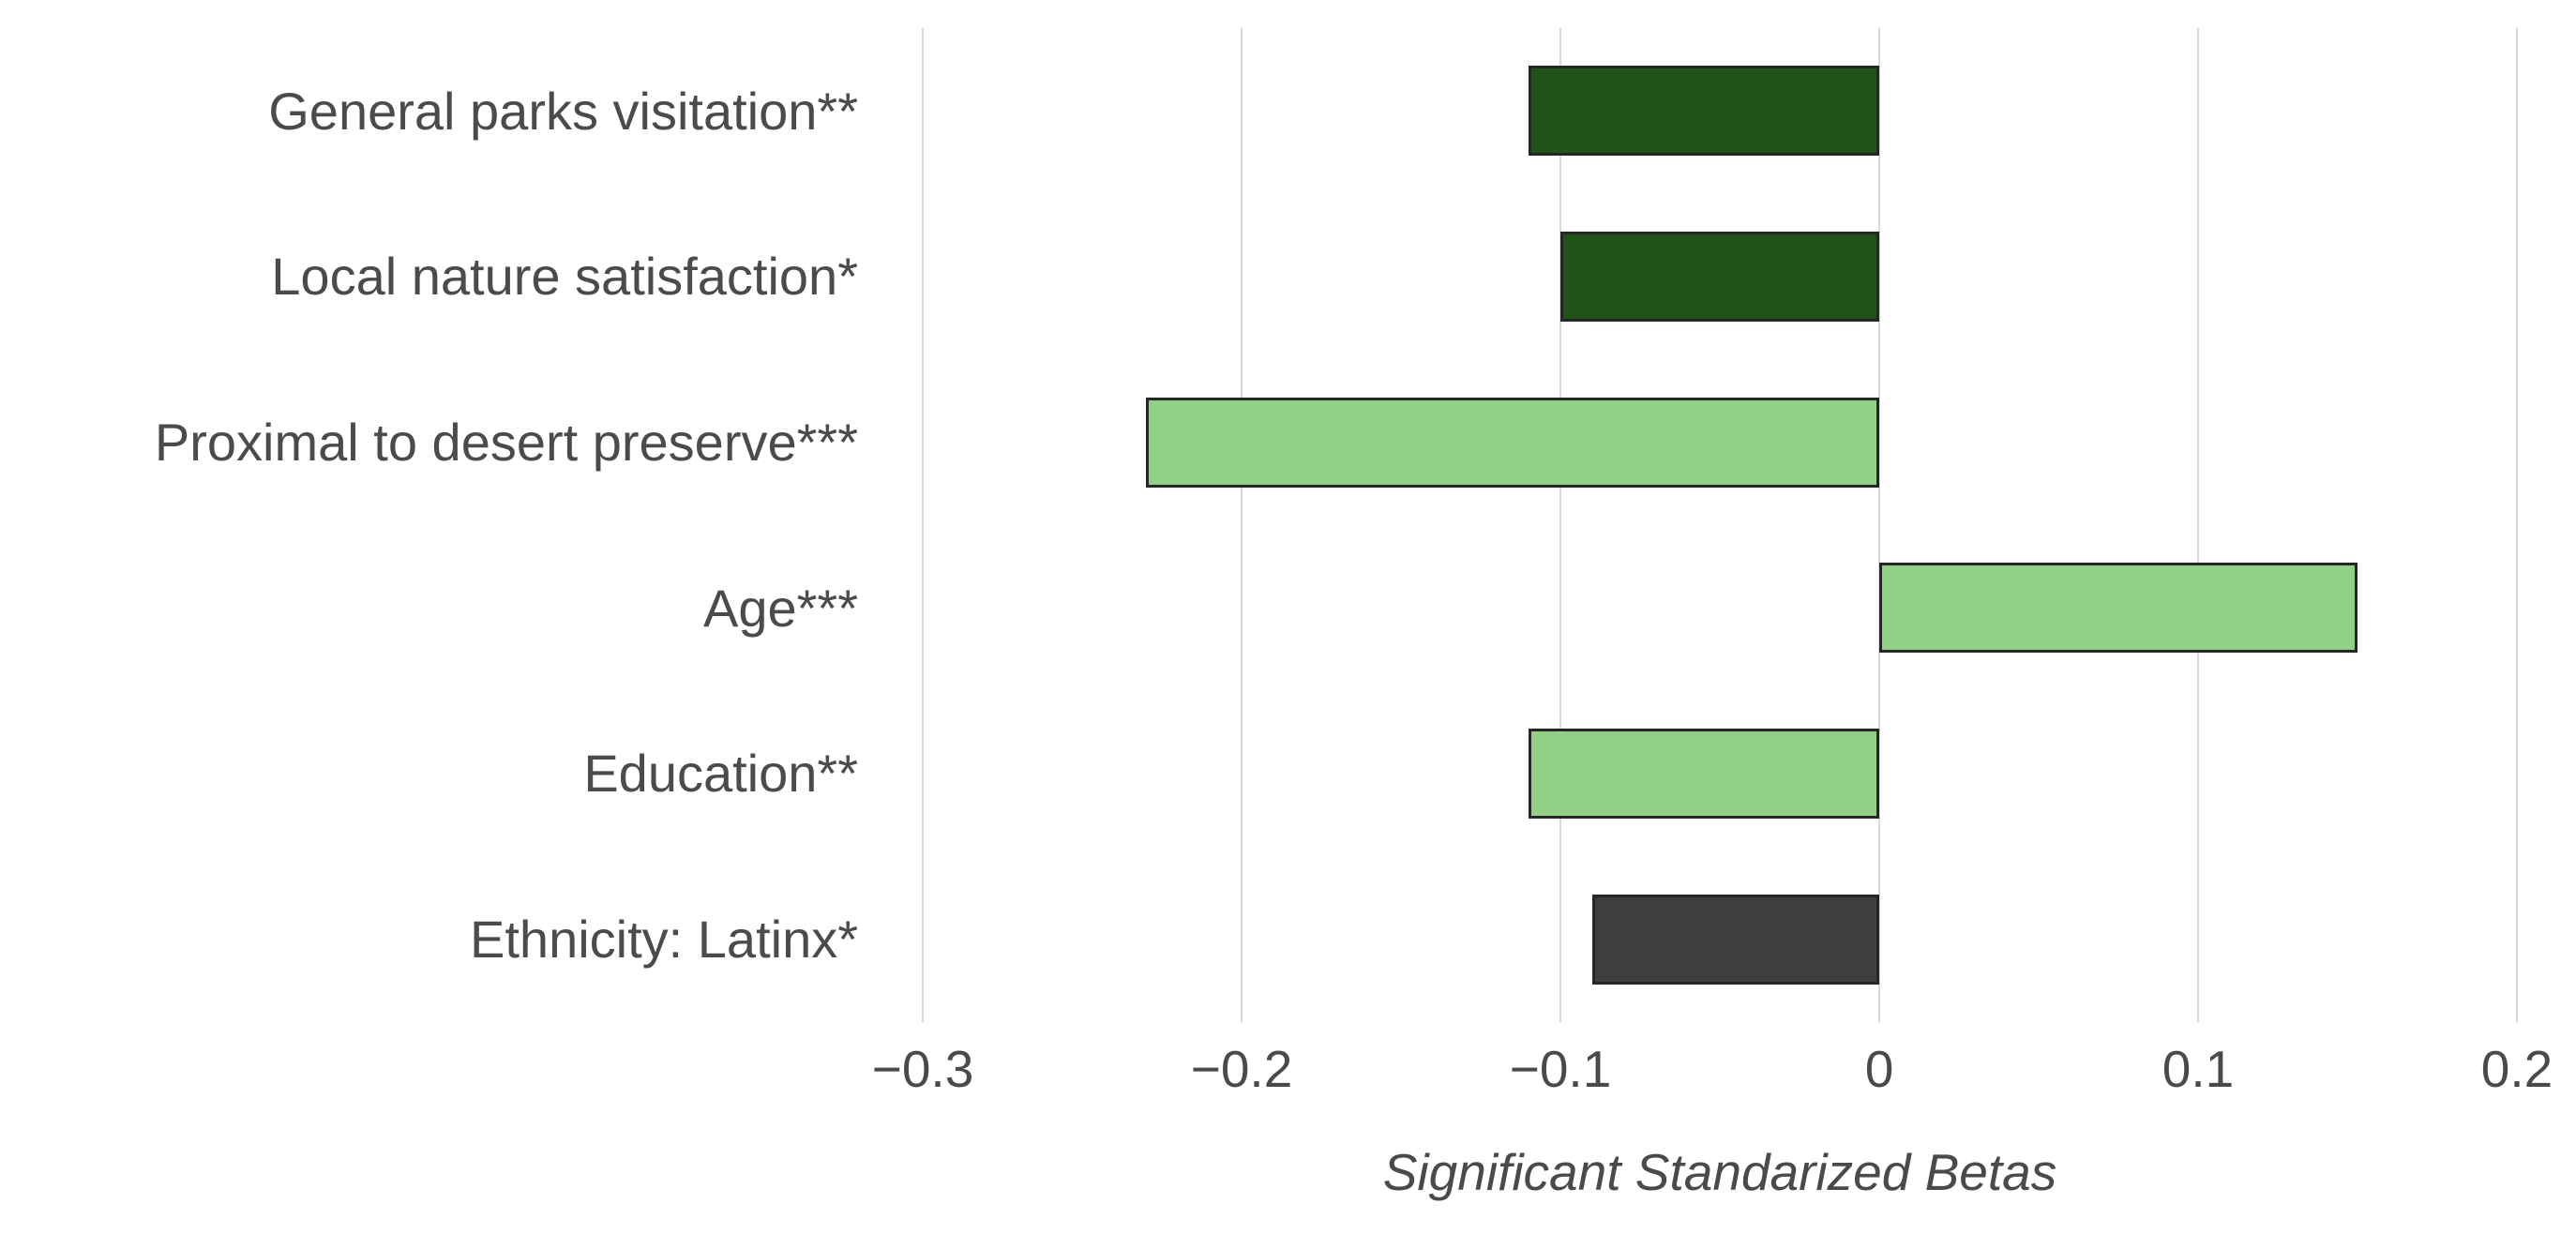 This screenshot has height=1249, width=2576. I want to click on category-label-general-parks-visitation: General parks visitation**, so click(563, 111).